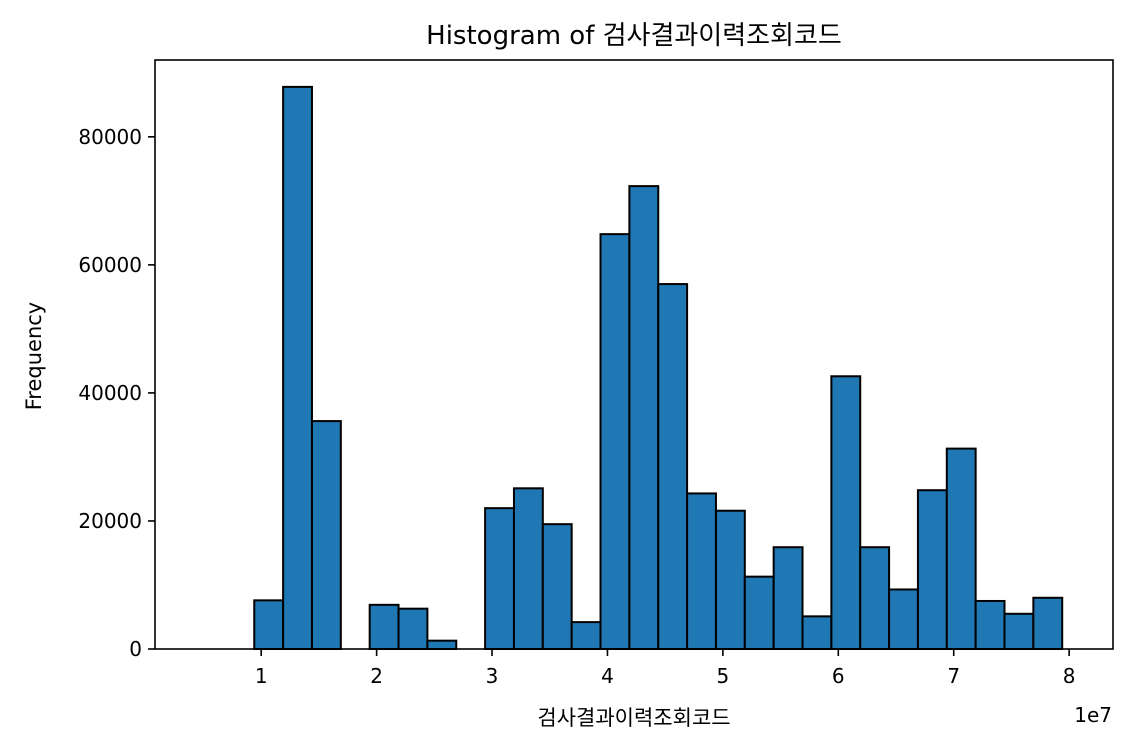  Describe the element at coordinates (634, 36) in the screenshot. I see `chart-title: Histogram of 검사결과이력조회코드` at that location.